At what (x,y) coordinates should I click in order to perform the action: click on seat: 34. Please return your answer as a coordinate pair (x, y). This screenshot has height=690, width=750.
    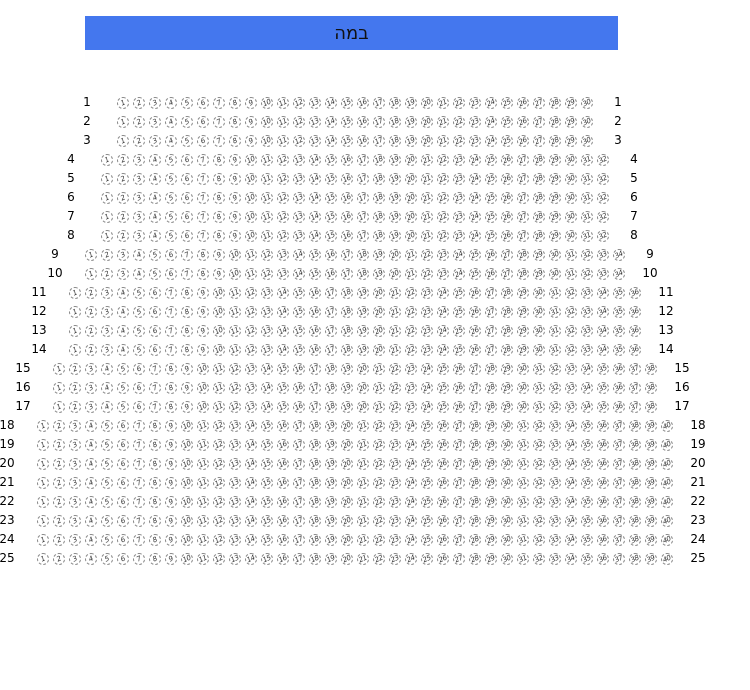
    Looking at the image, I should click on (571, 502).